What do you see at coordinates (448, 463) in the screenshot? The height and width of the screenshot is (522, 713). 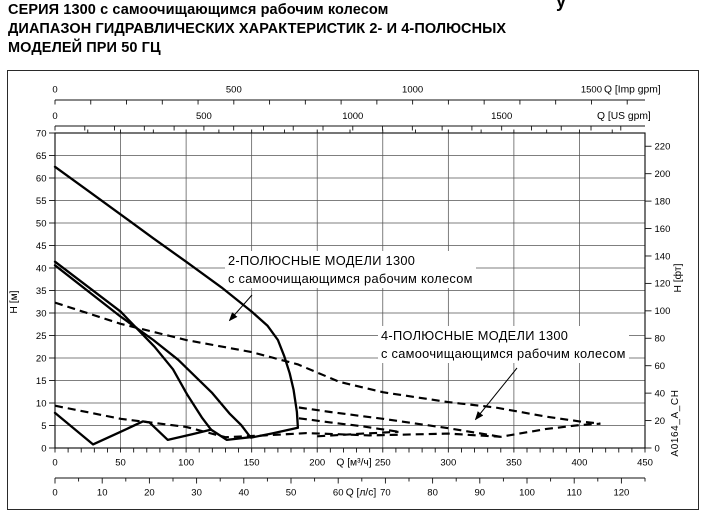 I see `m3h-tick-label: 300` at bounding box center [448, 463].